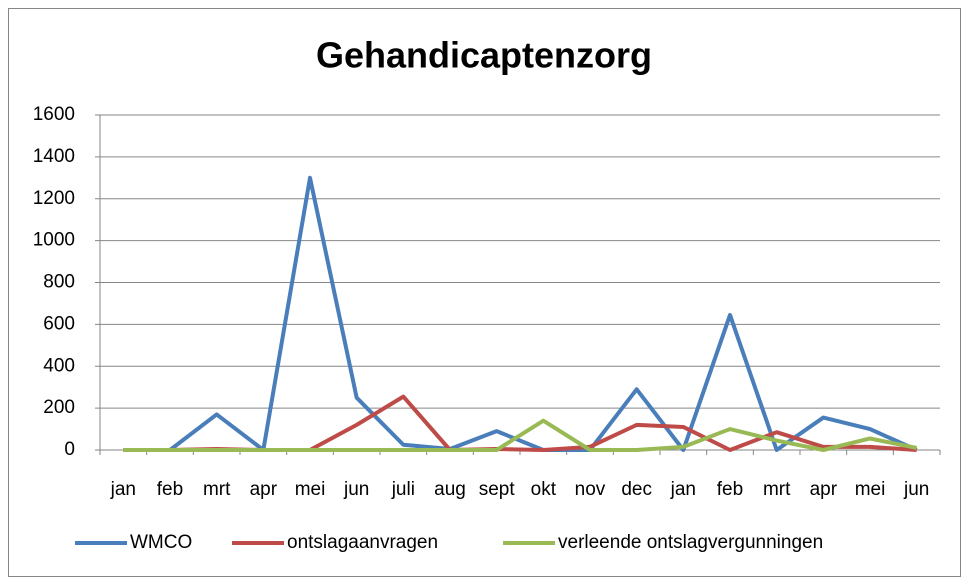  What do you see at coordinates (59, 407) in the screenshot?
I see `y-tick-label: 200` at bounding box center [59, 407].